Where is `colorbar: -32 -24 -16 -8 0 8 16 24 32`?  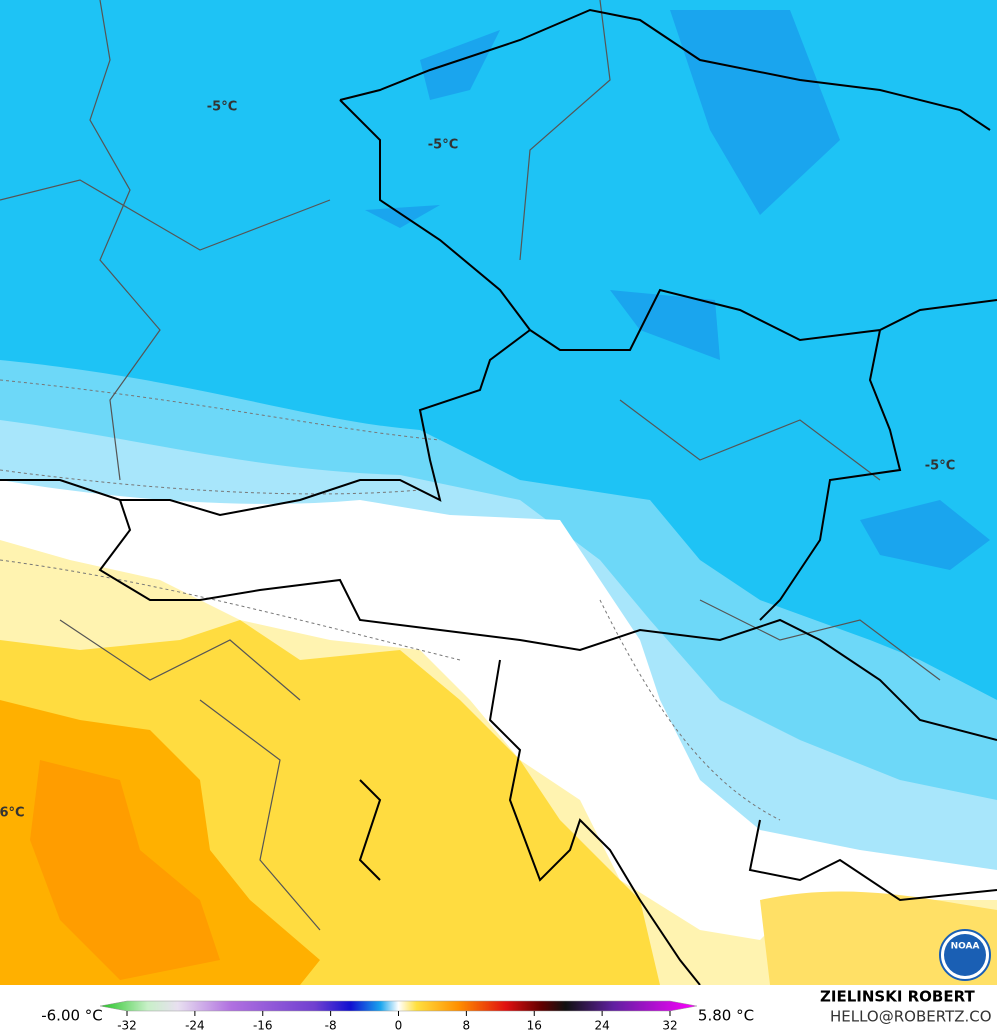
colorbar: -32 -24 -16 -8 0 8 16 24 32 is located at coordinates (398, 1016).